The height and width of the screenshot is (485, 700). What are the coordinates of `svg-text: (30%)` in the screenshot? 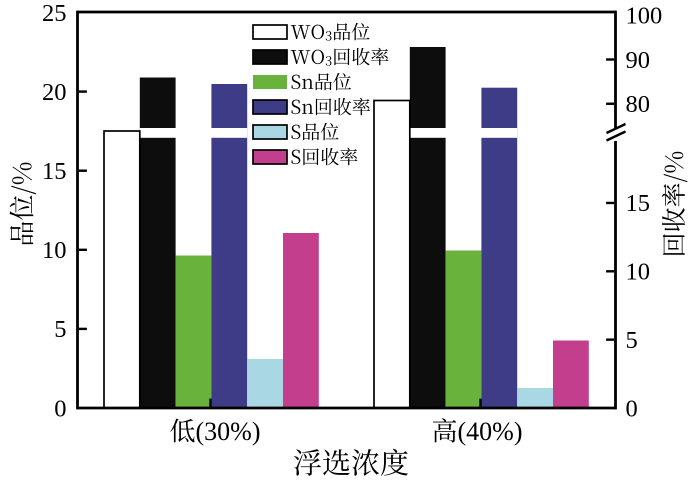 It's located at (228, 431).